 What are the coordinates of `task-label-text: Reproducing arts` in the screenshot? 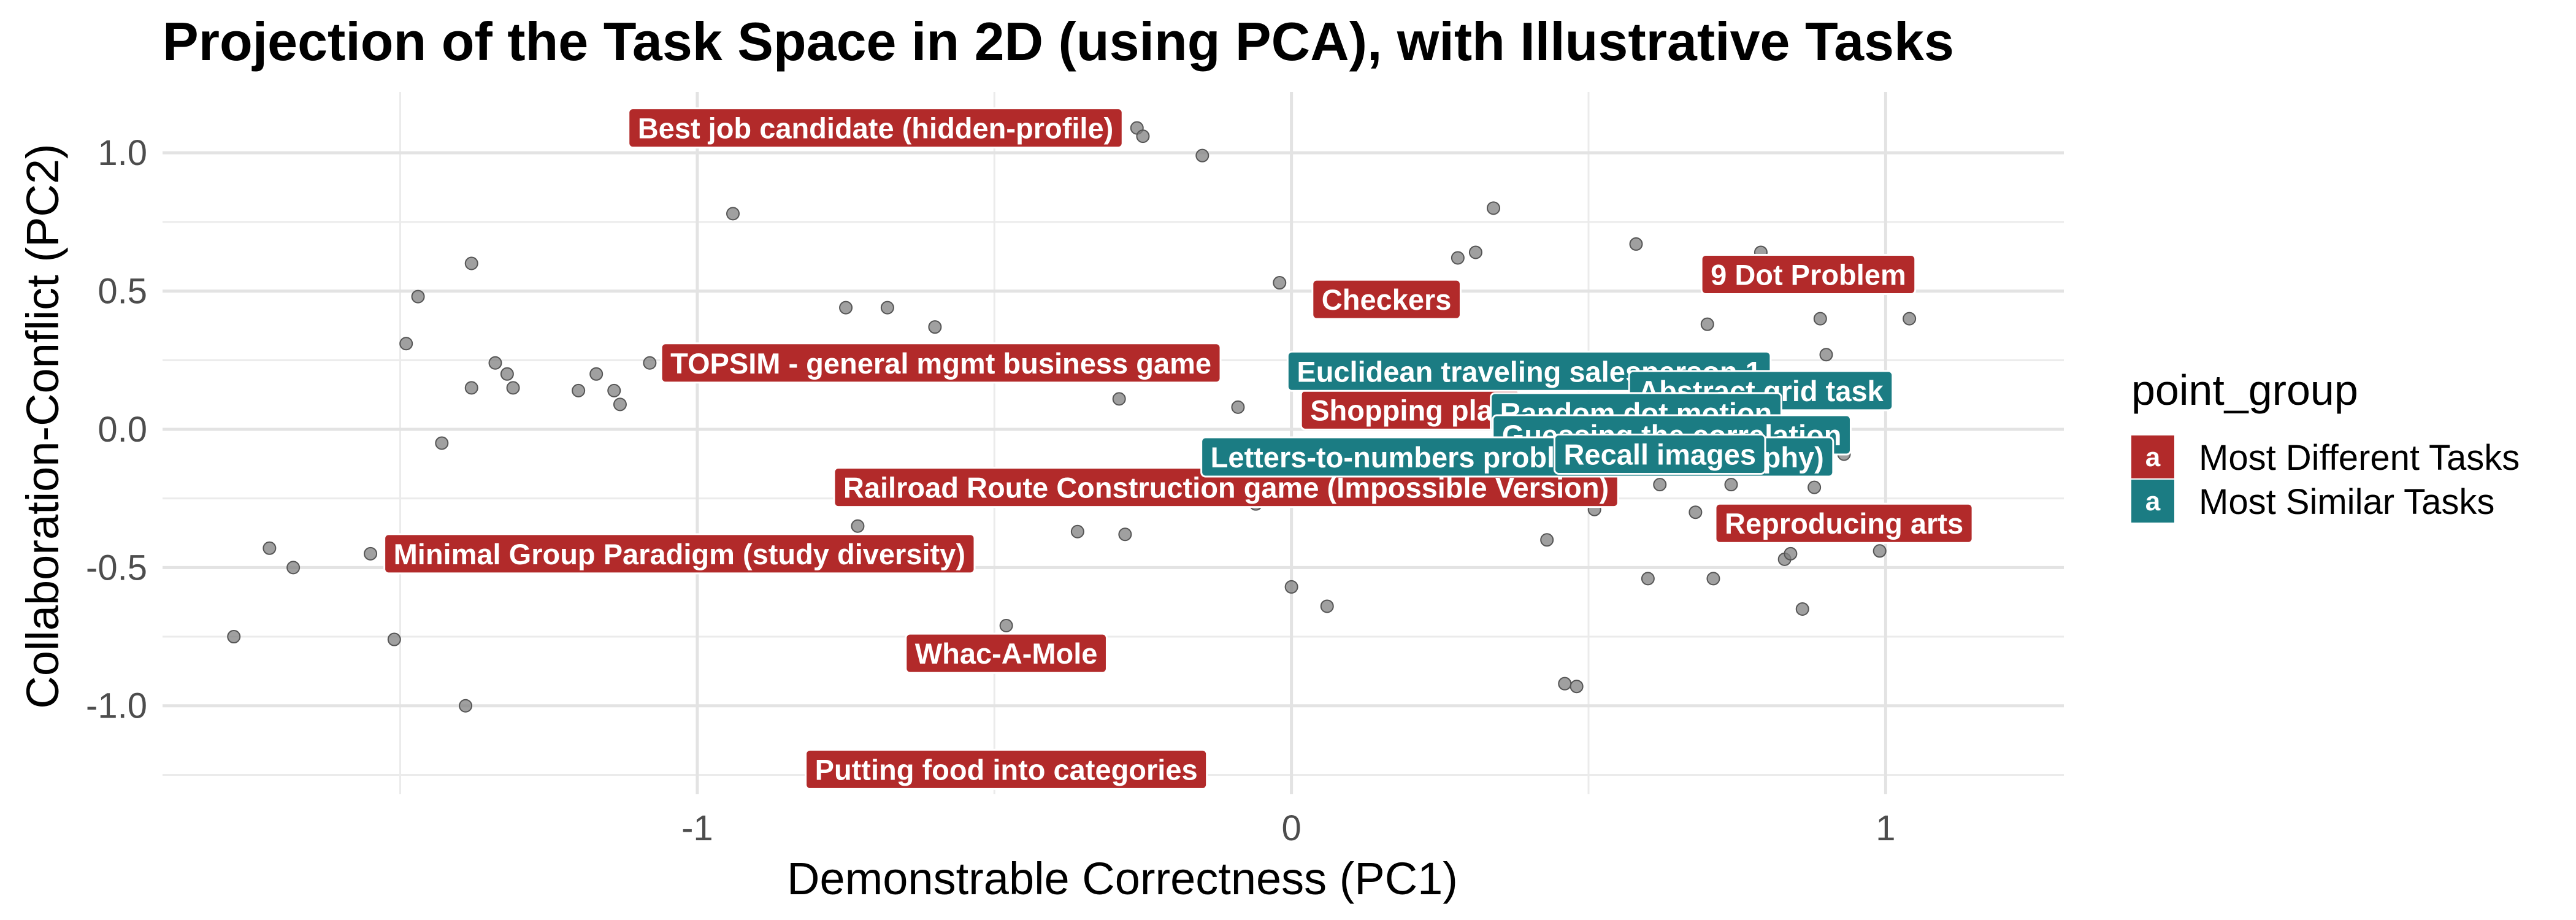 It's located at (1844, 523).